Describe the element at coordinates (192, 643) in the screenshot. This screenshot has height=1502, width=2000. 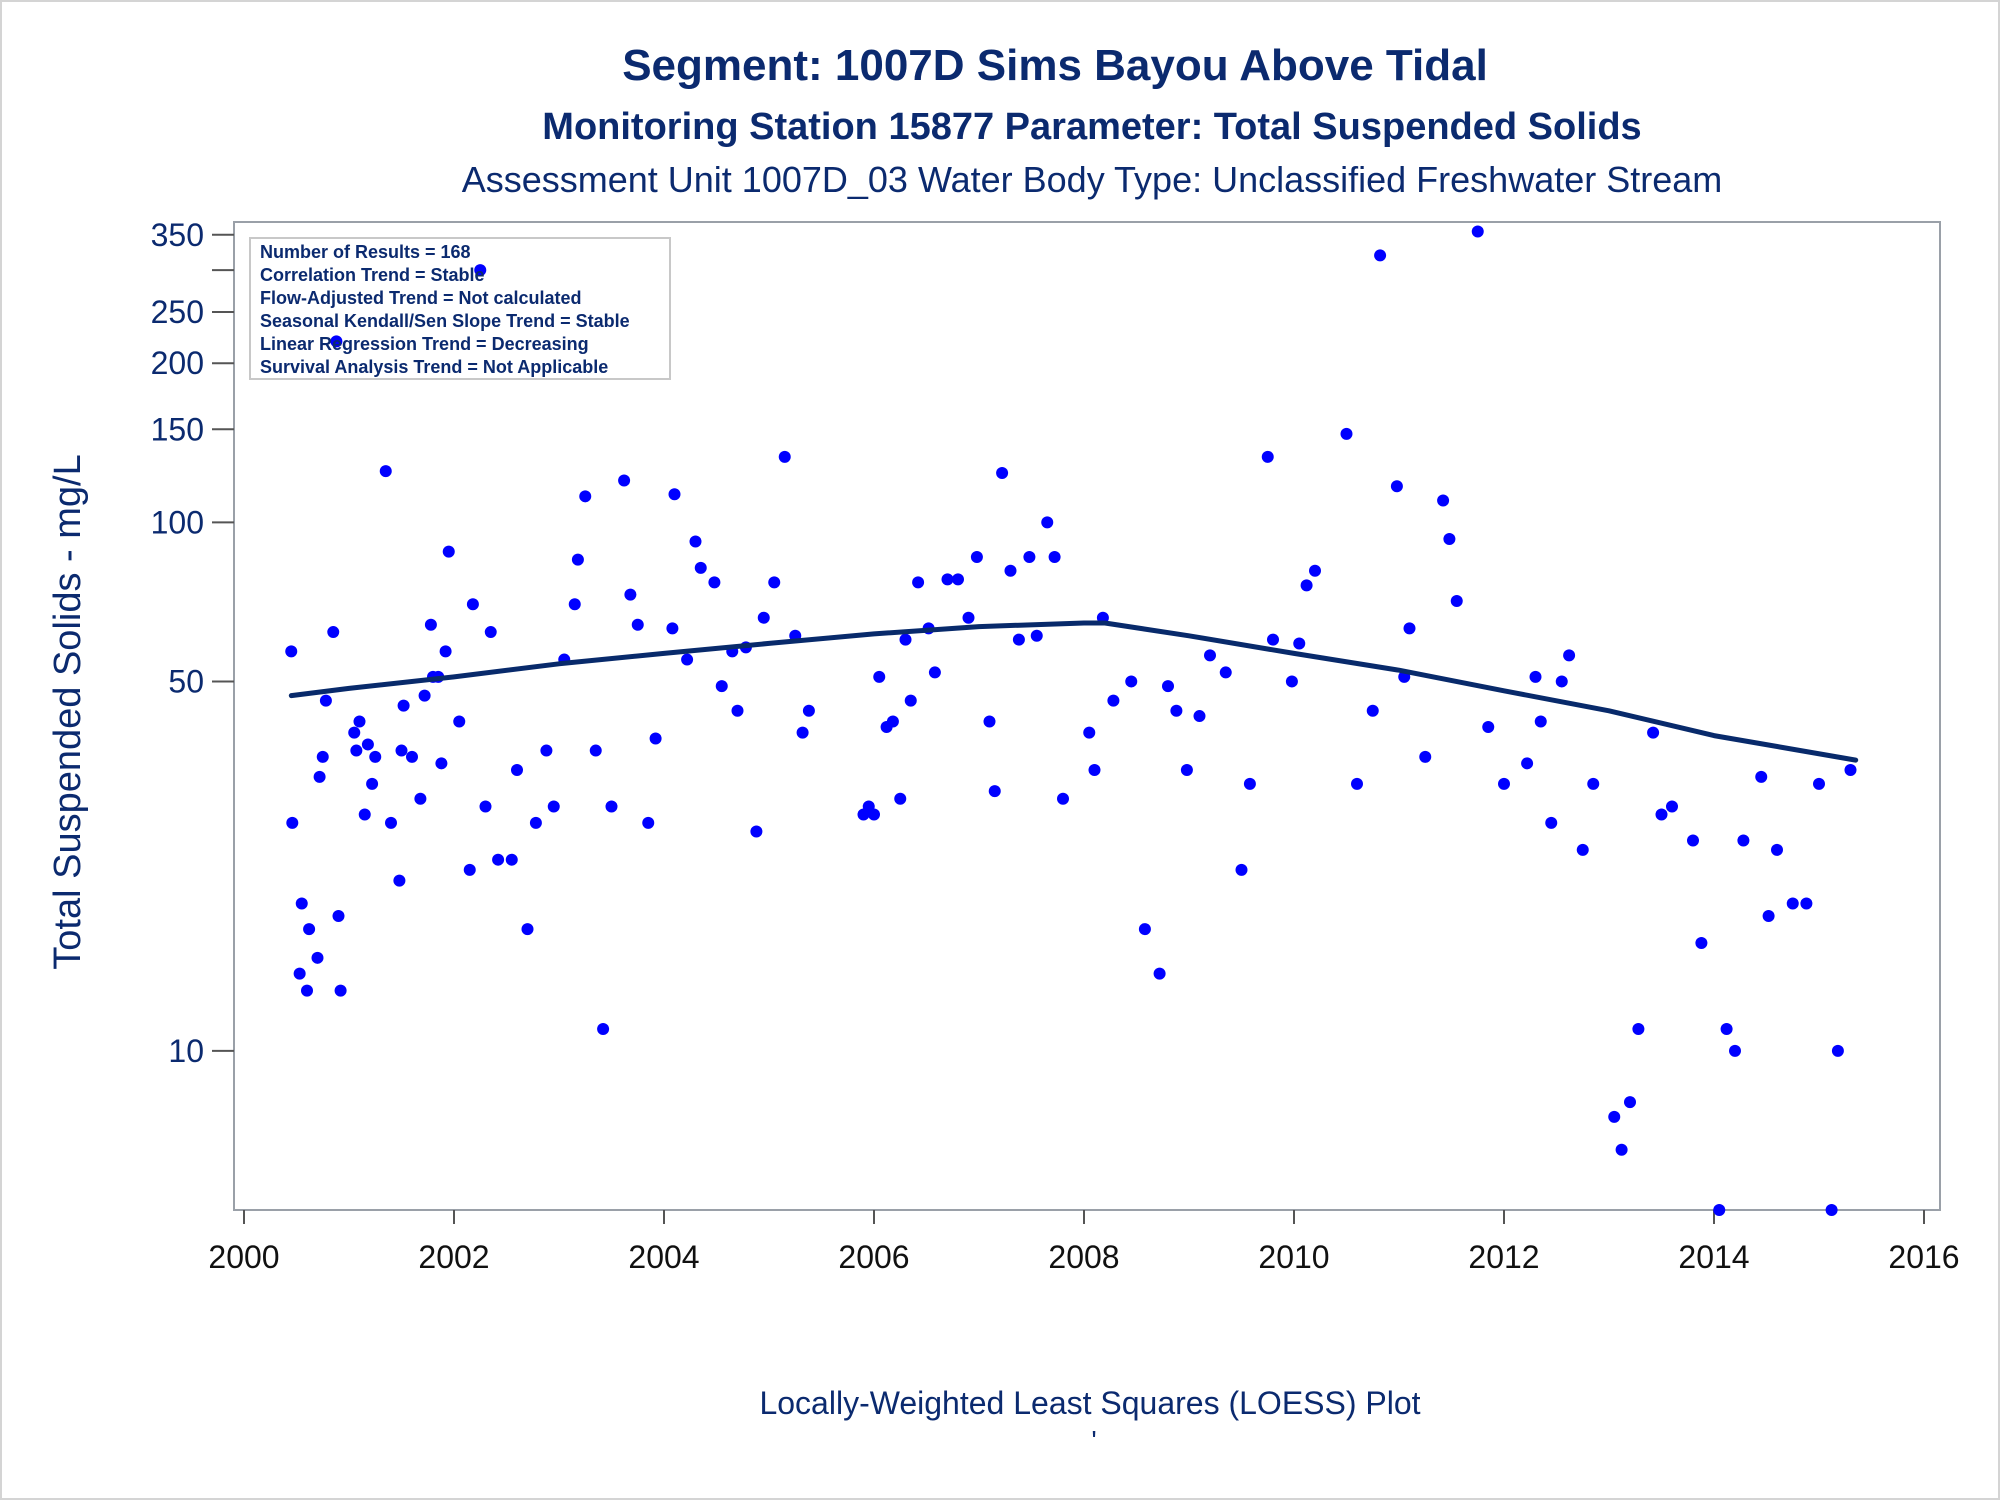
I see `y-axis: 10 50 100 150 200 250 350` at that location.